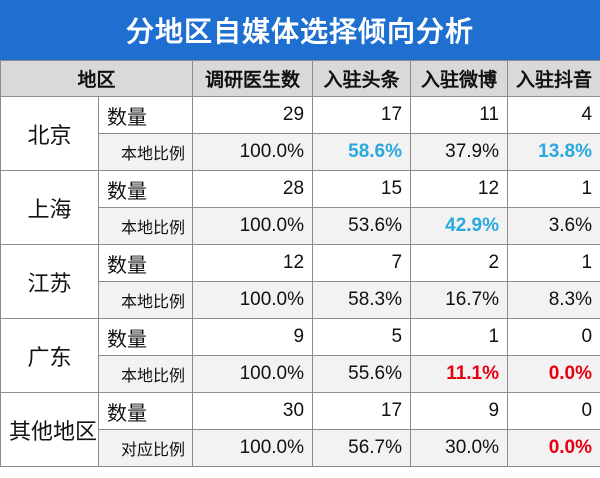 The height and width of the screenshot is (478, 600). Describe the element at coordinates (362, 300) in the screenshot. I see `ratio-cell: 58.3%` at that location.